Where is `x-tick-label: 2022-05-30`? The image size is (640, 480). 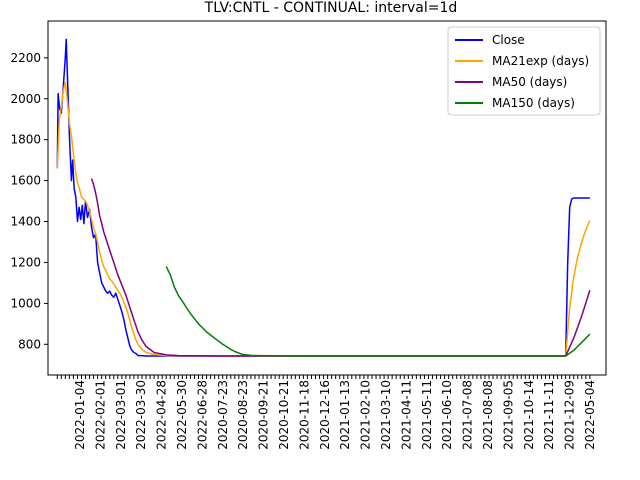 x-tick-label: 2022-05-30 is located at coordinates (182, 415).